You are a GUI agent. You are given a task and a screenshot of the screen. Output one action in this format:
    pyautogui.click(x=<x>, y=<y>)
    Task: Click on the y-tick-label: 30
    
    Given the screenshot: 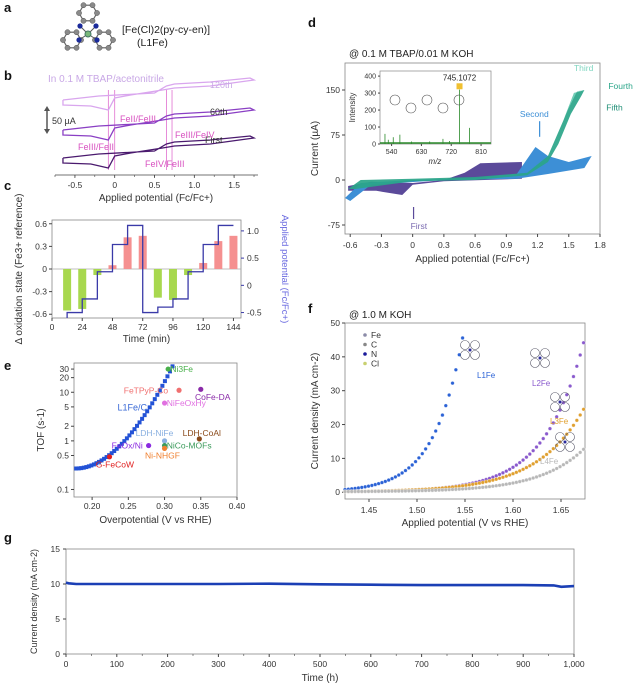 What is the action you would take?
    pyautogui.click(x=65, y=369)
    